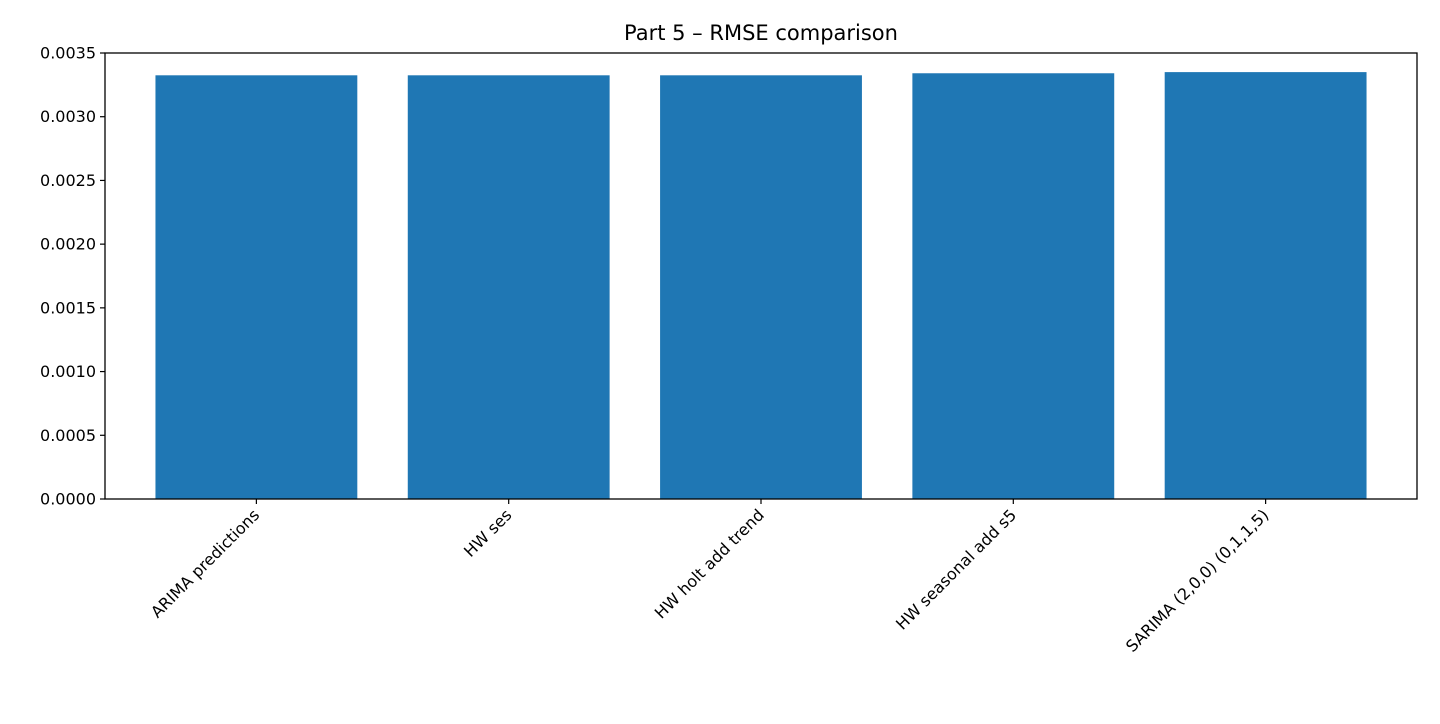 Image resolution: width=1440 pixels, height=724 pixels. Describe the element at coordinates (709, 563) in the screenshot. I see `x-tick-label: HW holt add trend` at that location.